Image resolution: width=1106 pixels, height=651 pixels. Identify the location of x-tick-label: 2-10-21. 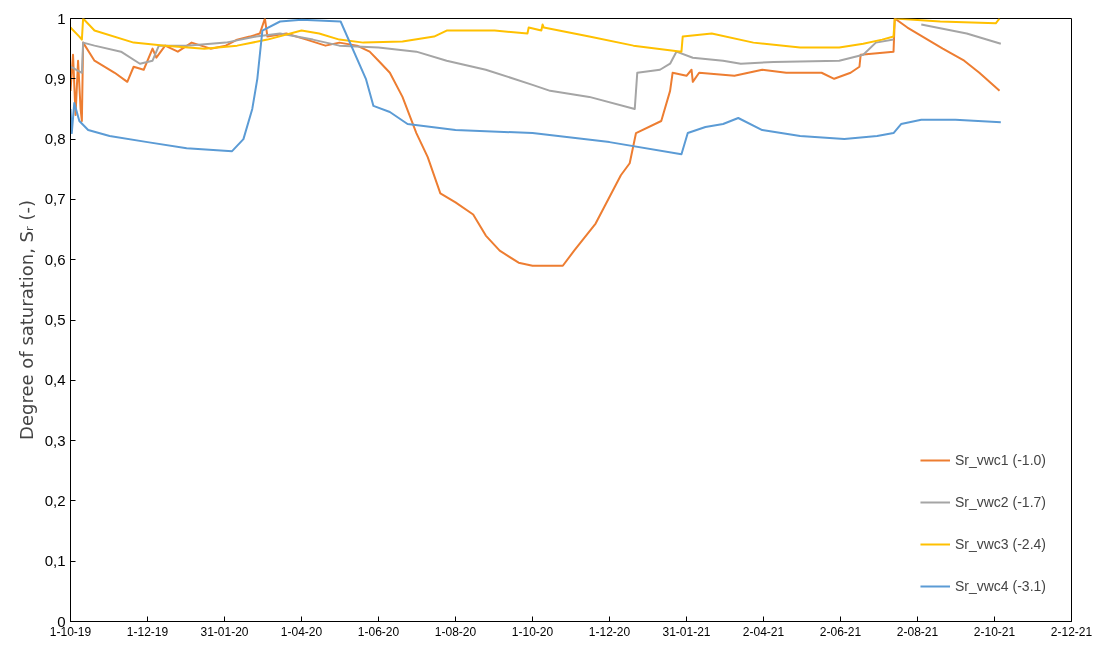
(994, 631).